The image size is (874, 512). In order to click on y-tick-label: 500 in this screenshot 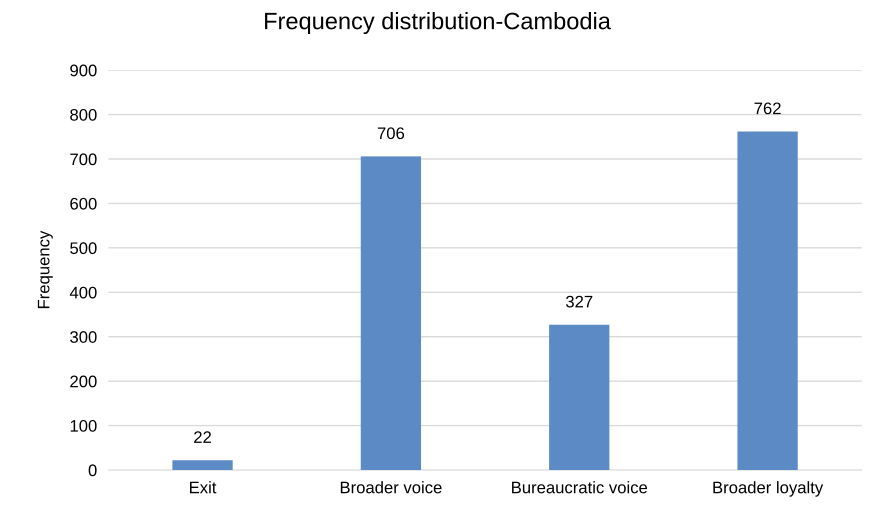, I will do `click(83, 248)`.